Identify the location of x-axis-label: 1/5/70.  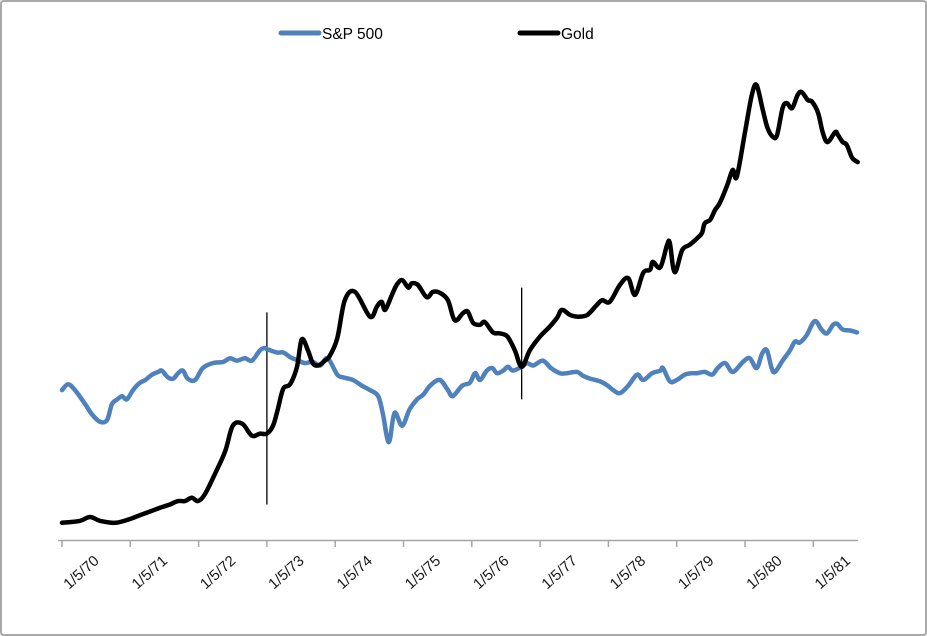
(81, 572).